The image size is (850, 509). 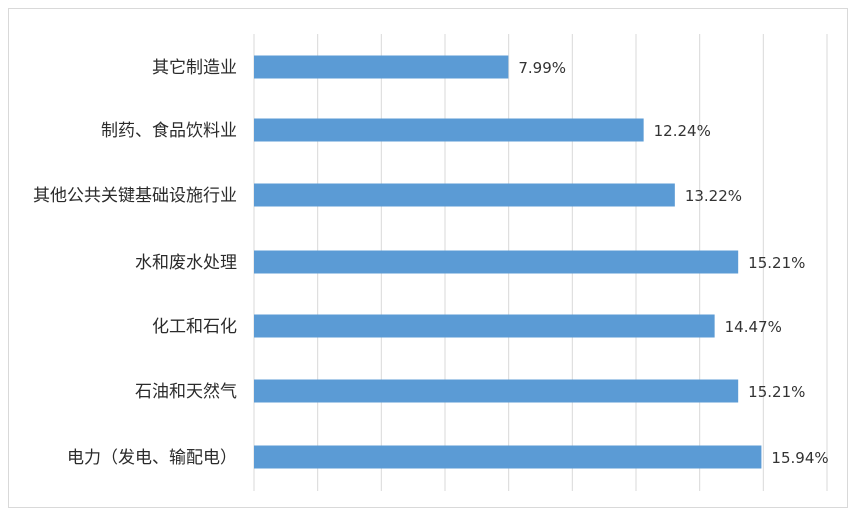 I want to click on value-label: 13.22%, so click(x=713, y=196).